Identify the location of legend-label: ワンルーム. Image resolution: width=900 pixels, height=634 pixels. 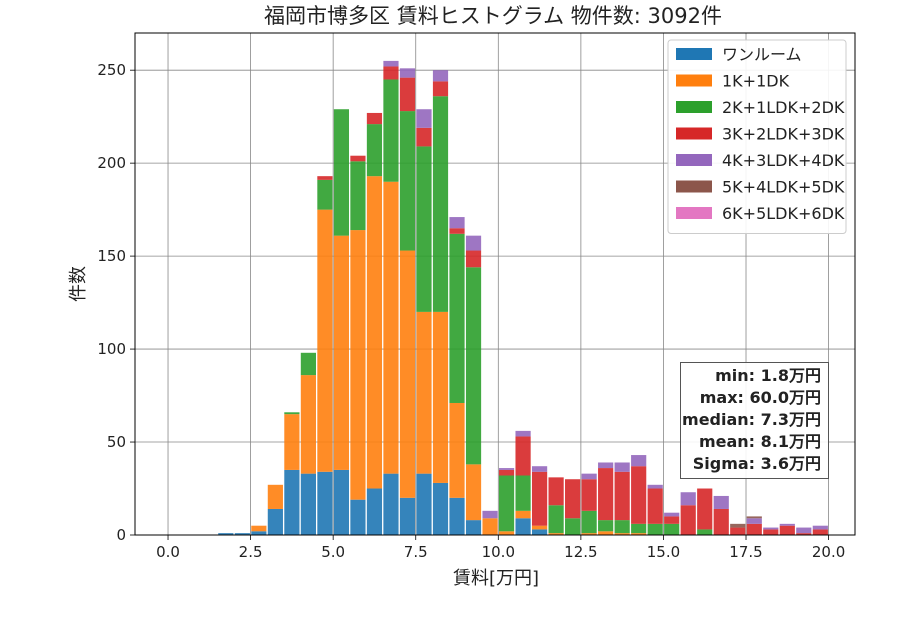
(762, 54).